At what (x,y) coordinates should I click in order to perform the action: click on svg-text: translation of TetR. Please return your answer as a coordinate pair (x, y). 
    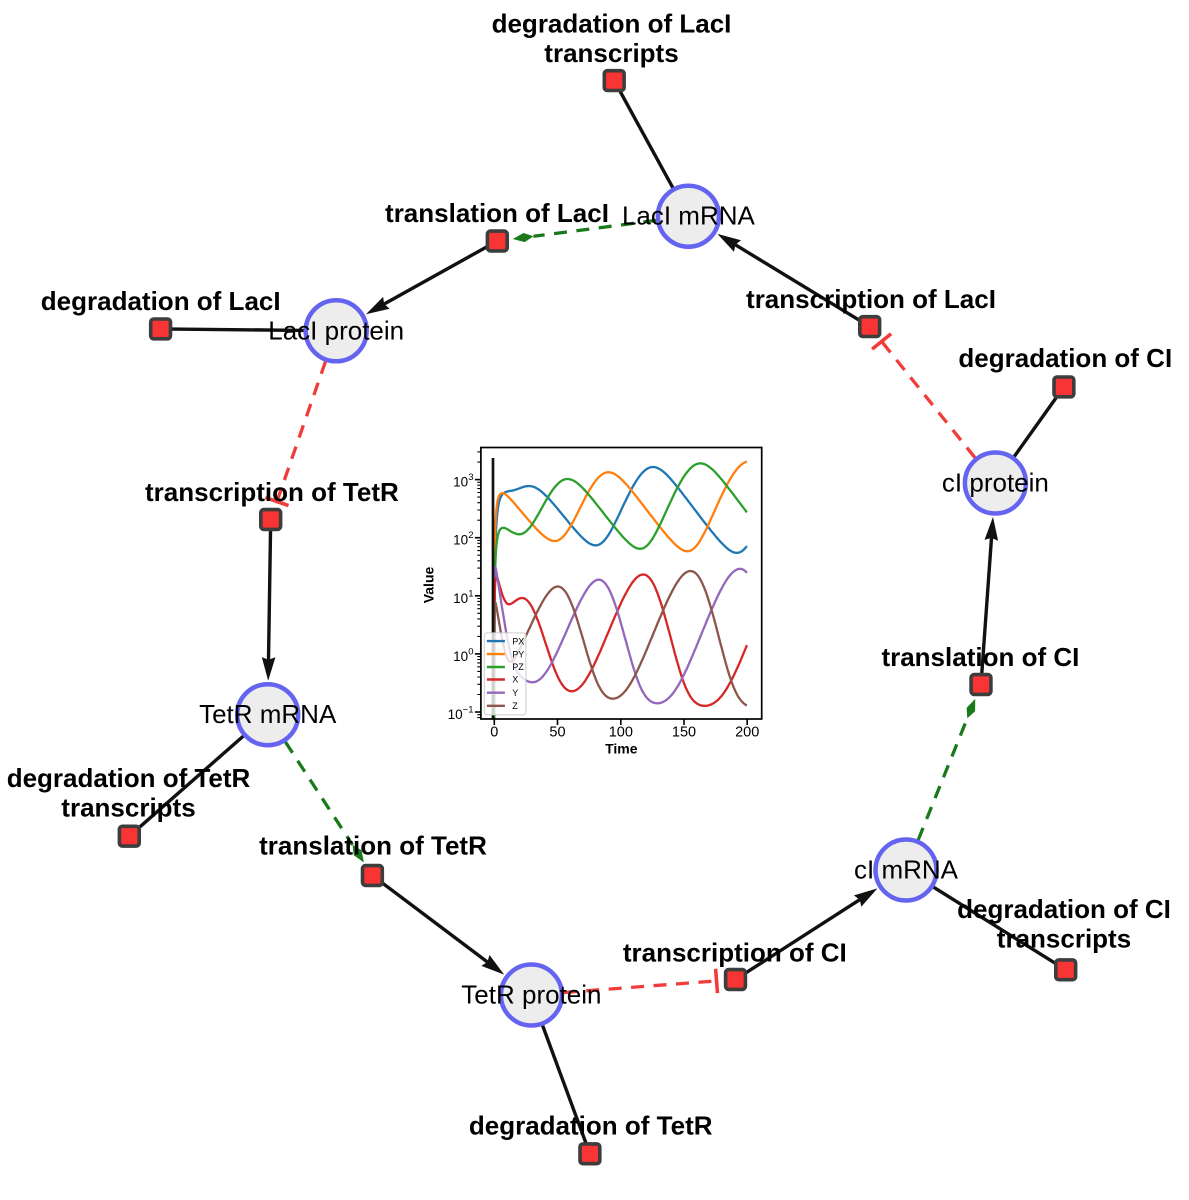
    Looking at the image, I should click on (373, 846).